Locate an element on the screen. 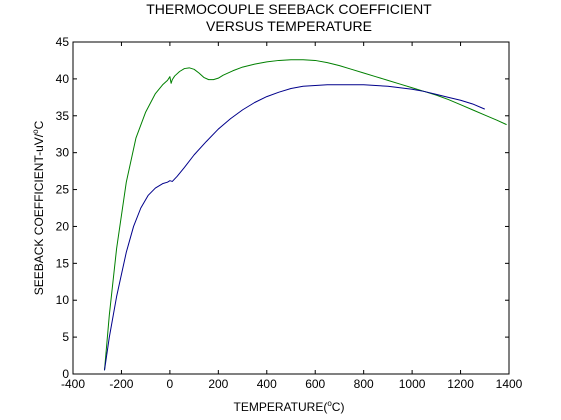 The height and width of the screenshot is (420, 561). x-axis-label-sup: o is located at coordinates (329, 403).